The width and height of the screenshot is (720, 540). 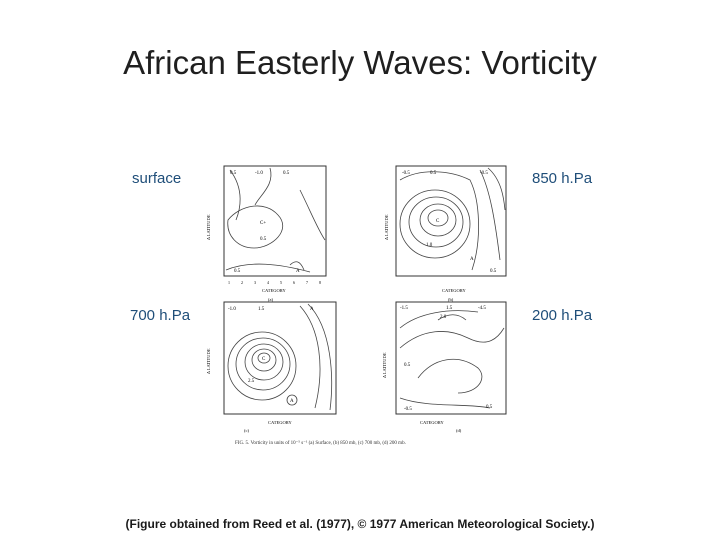 What do you see at coordinates (429, 245) in the screenshot?
I see `svg-text: 1.0` at bounding box center [429, 245].